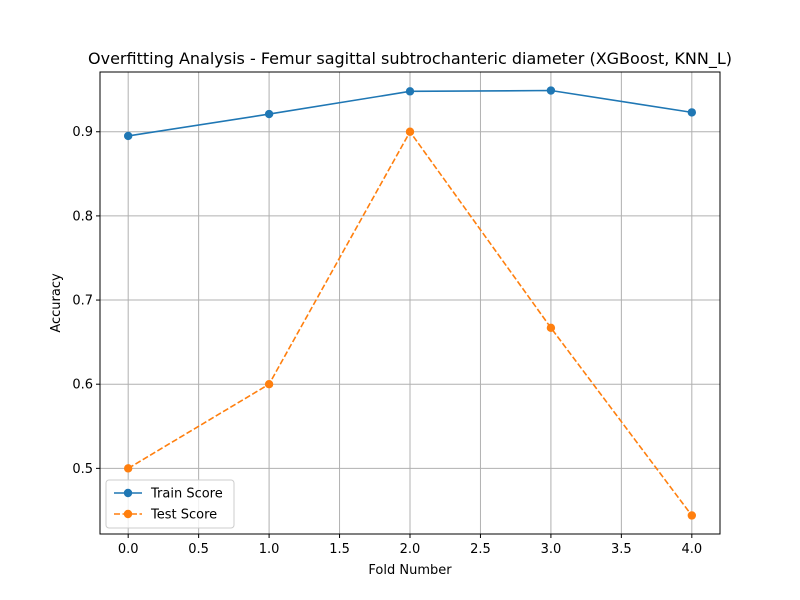 This screenshot has height=600, width=800. I want to click on x-tick-label: 2.0, so click(410, 549).